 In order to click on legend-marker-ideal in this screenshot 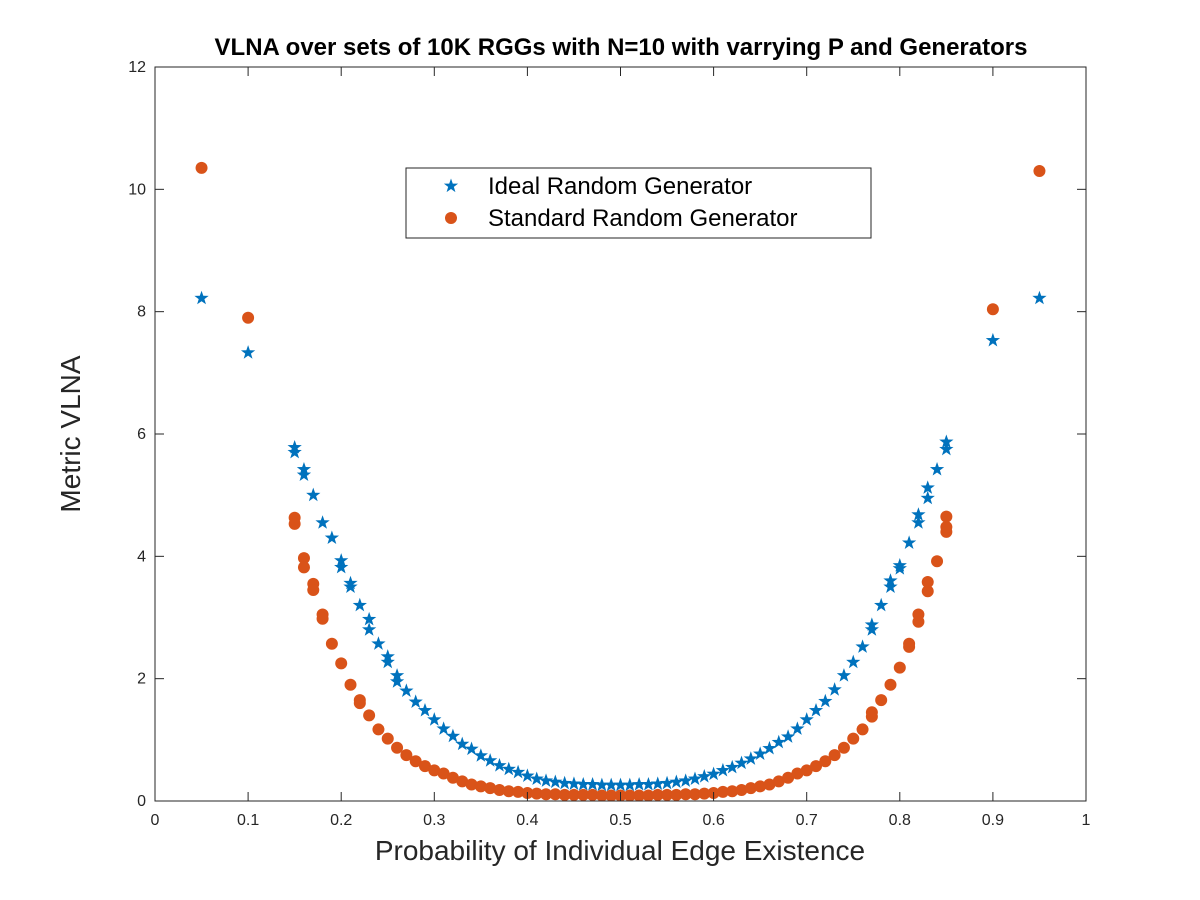, I will do `click(451, 185)`.